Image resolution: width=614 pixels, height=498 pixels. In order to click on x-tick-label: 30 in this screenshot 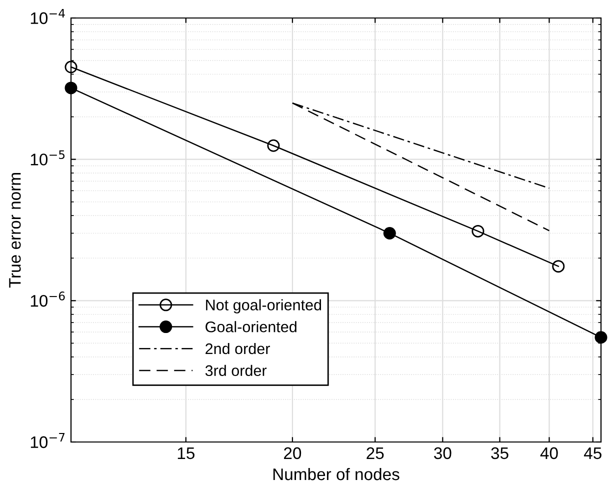, I will do `click(443, 453)`.